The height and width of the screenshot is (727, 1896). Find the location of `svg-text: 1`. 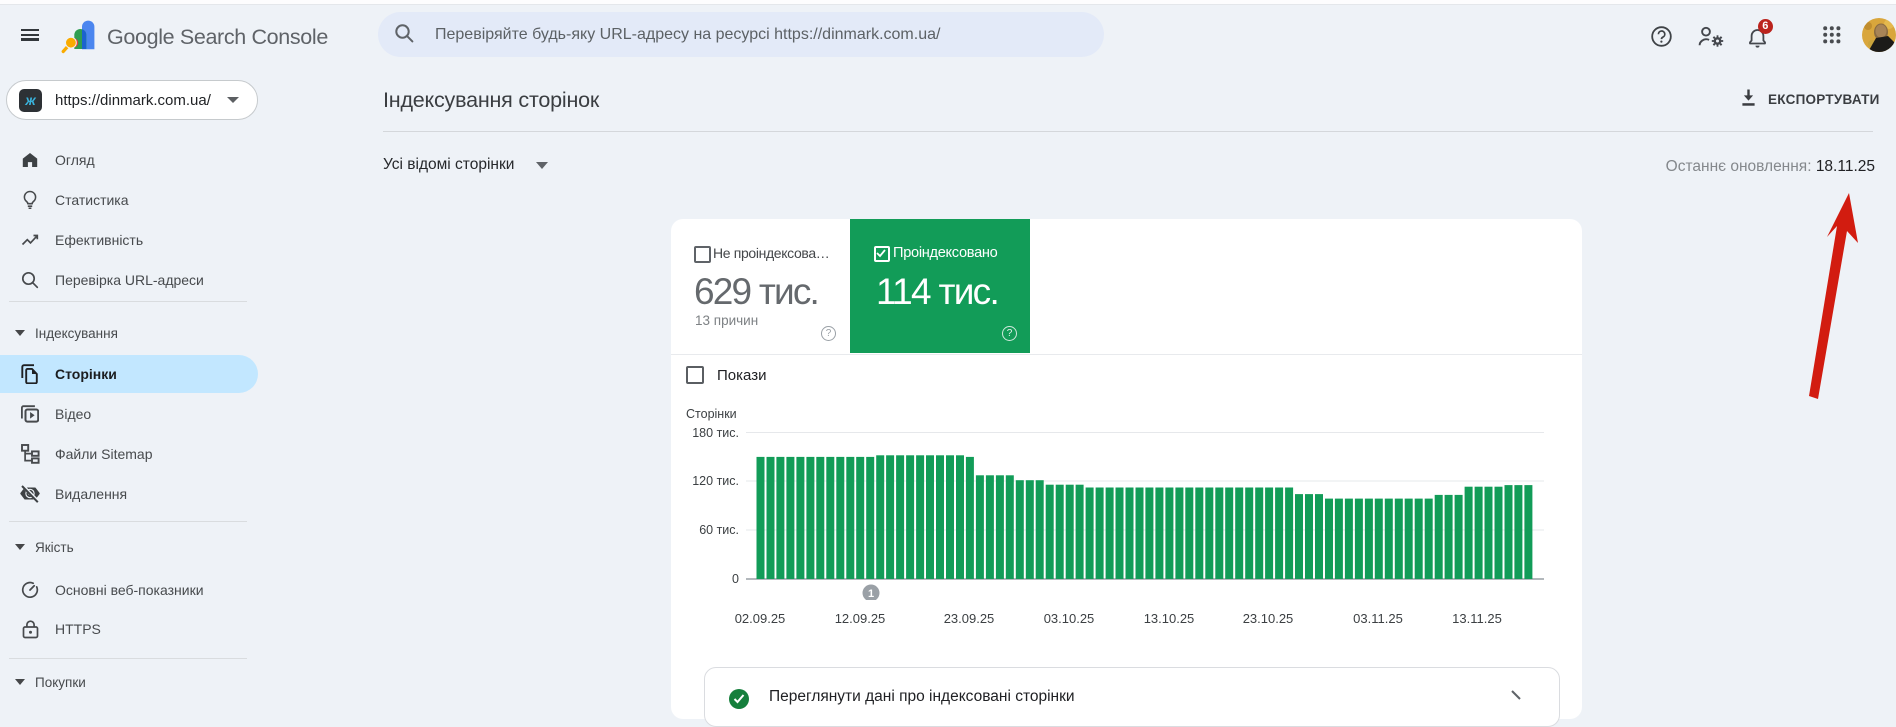

svg-text: 1 is located at coordinates (871, 594).